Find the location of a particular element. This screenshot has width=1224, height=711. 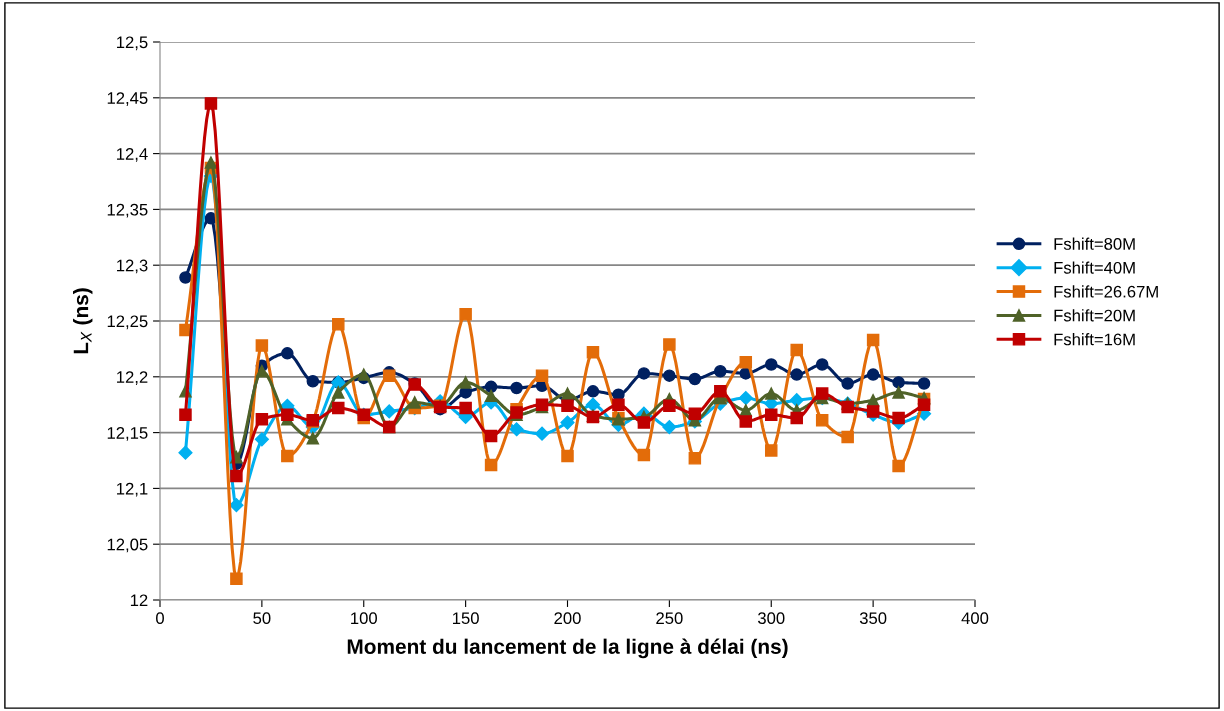

x-axis-title: Moment du lancement de la ligne à délai (ns) is located at coordinates (567, 648).